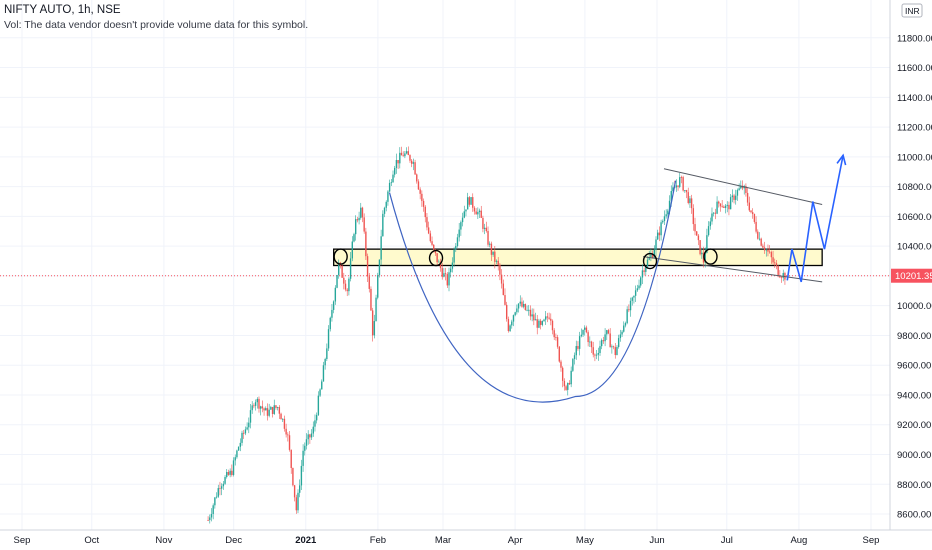 The image size is (932, 550). Describe the element at coordinates (914, 157) in the screenshot. I see `y-tick-label: 11000.00` at that location.